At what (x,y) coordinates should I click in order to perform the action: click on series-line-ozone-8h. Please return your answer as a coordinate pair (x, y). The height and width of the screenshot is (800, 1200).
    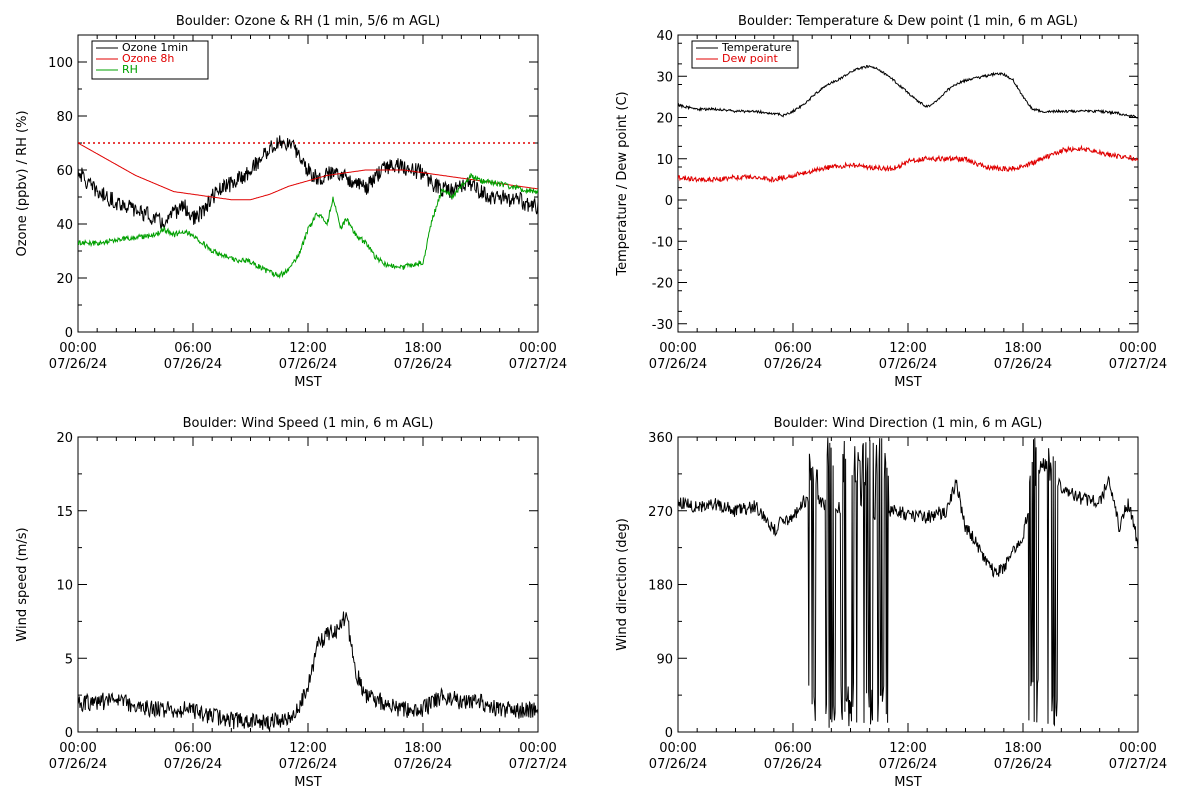
    Looking at the image, I should click on (308, 171).